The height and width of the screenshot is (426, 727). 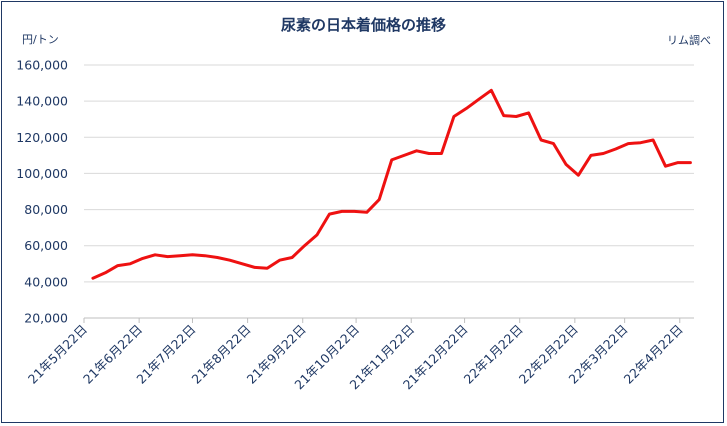 What do you see at coordinates (40, 39) in the screenshot?
I see `y-unit-label: 円/トン` at bounding box center [40, 39].